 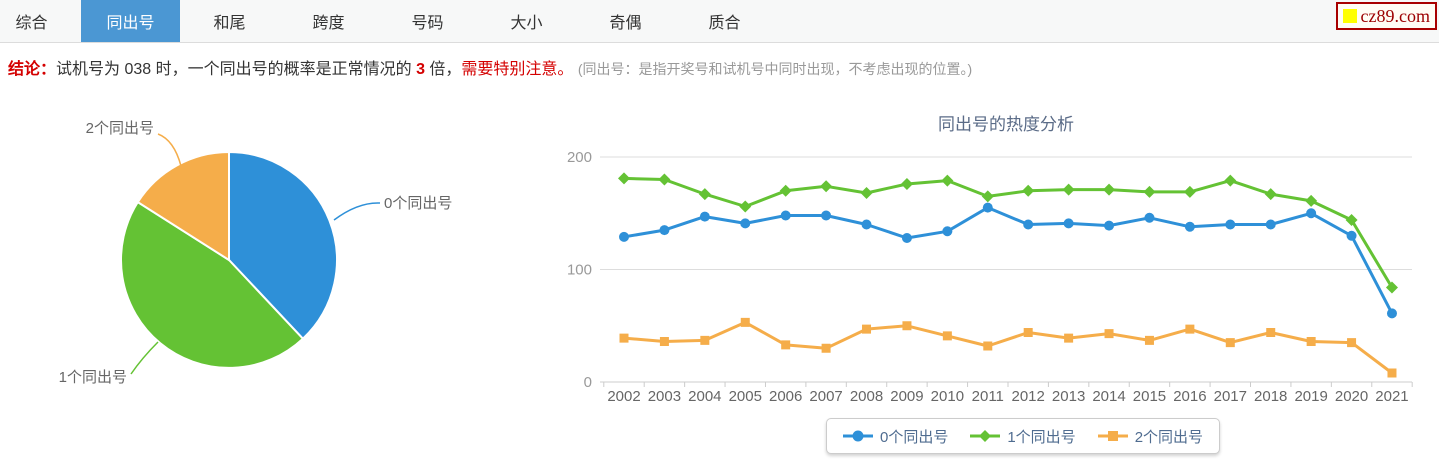 What do you see at coordinates (724, 23) in the screenshot?
I see `tab-质合: 质合` at bounding box center [724, 23].